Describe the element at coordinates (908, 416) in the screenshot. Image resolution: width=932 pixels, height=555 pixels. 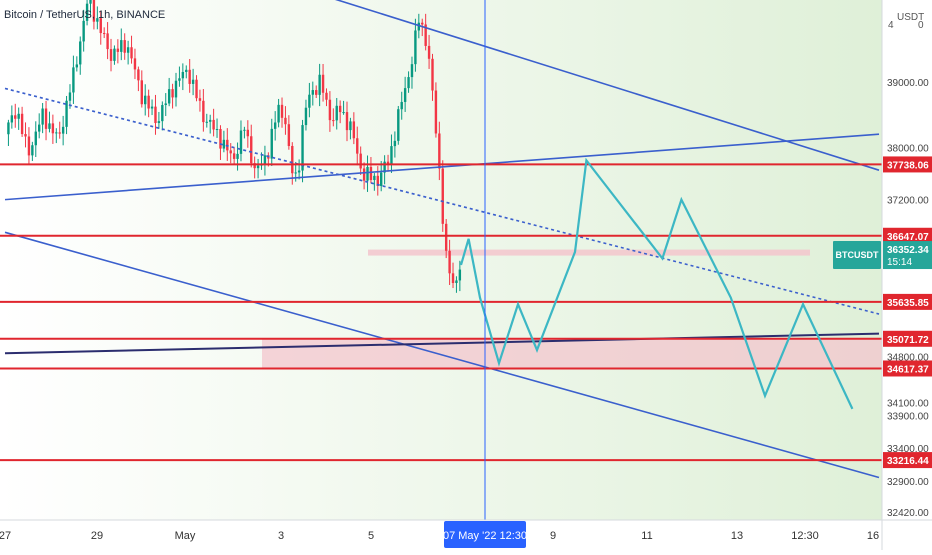
I see `y-tick-label: 33900.00` at that location.